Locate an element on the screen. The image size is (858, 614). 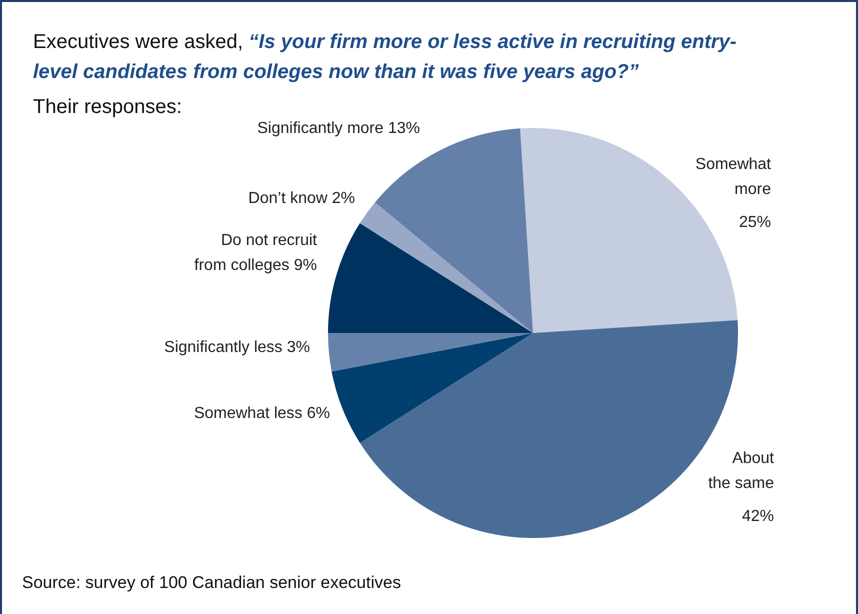
slice-label: Don’t know 2% is located at coordinates (301, 198).